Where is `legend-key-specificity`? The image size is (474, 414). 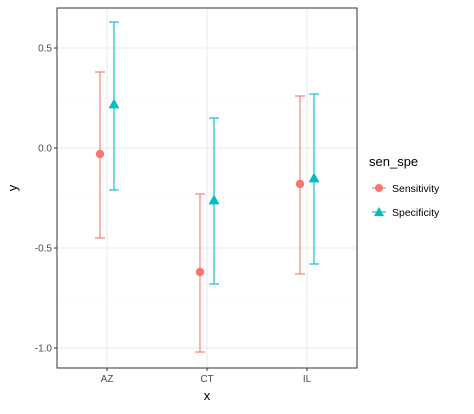 legend-key-specificity is located at coordinates (379, 211).